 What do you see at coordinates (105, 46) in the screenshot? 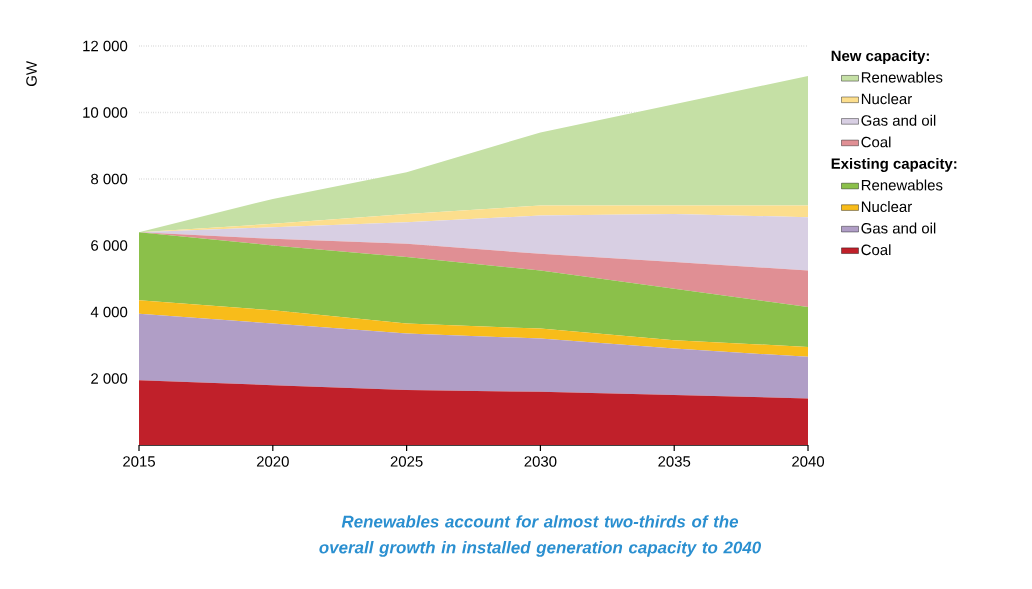
I see `y-tick-label: 12 000` at bounding box center [105, 46].